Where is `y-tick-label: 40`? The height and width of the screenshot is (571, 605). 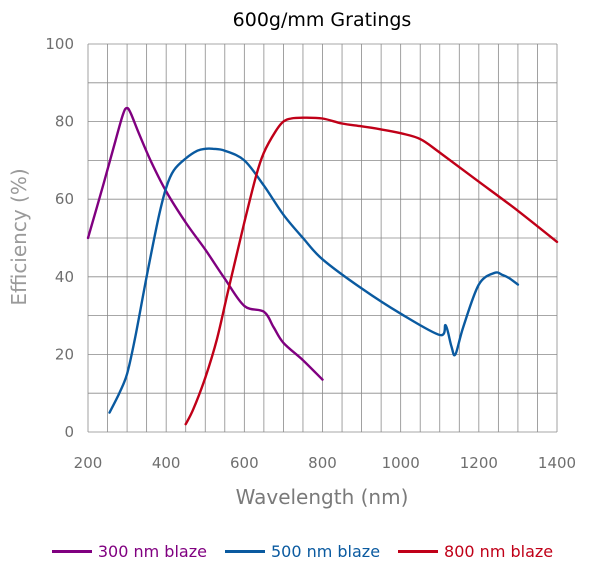 y-tick-label: 40 is located at coordinates (64, 277).